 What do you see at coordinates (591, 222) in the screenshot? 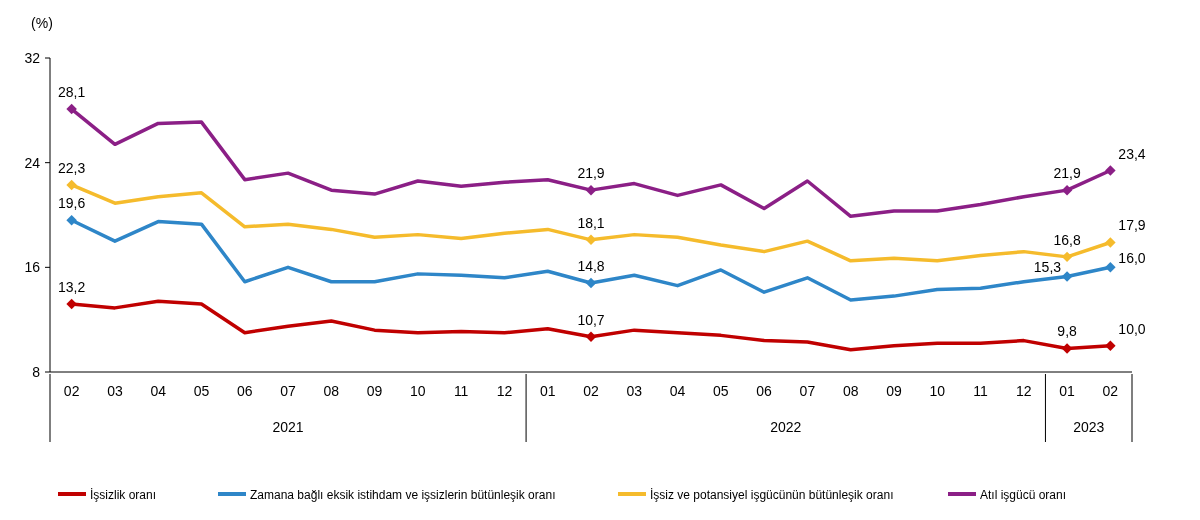
I see `data-label: 18,1` at bounding box center [591, 222].